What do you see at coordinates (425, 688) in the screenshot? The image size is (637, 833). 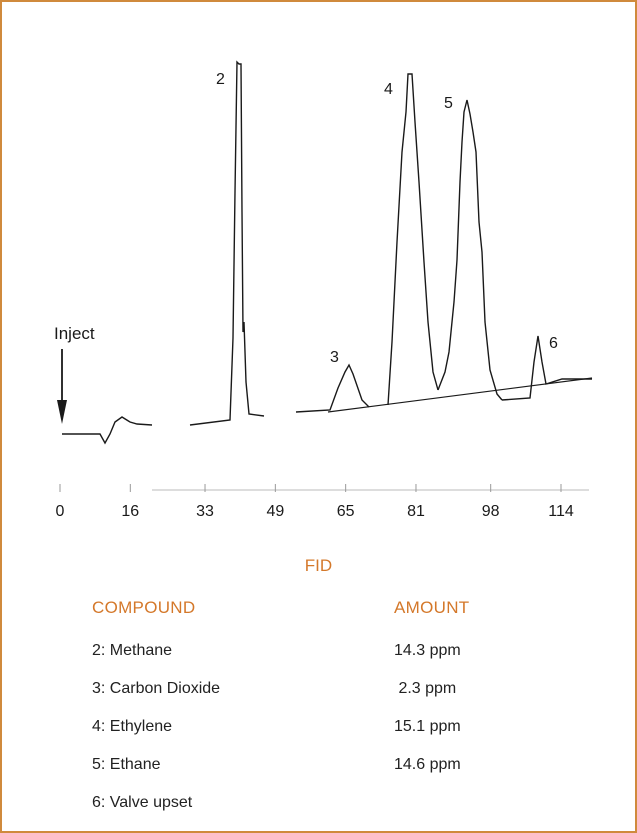 I see `compound-amount: 2.3 ppm` at bounding box center [425, 688].